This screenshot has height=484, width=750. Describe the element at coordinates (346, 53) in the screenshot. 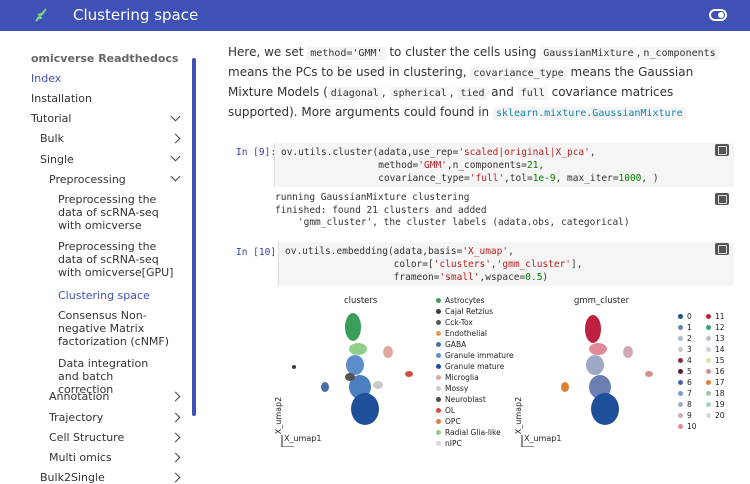

I see `inline-code: method='GMM'` at that location.